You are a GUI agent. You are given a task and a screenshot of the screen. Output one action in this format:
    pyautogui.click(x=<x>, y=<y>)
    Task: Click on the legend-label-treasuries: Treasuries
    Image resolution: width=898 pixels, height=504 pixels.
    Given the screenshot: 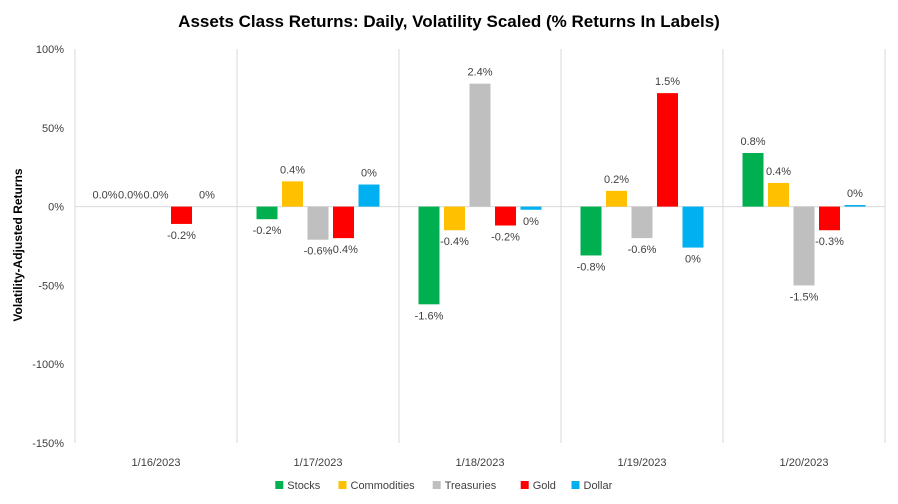 What is the action you would take?
    pyautogui.click(x=471, y=486)
    